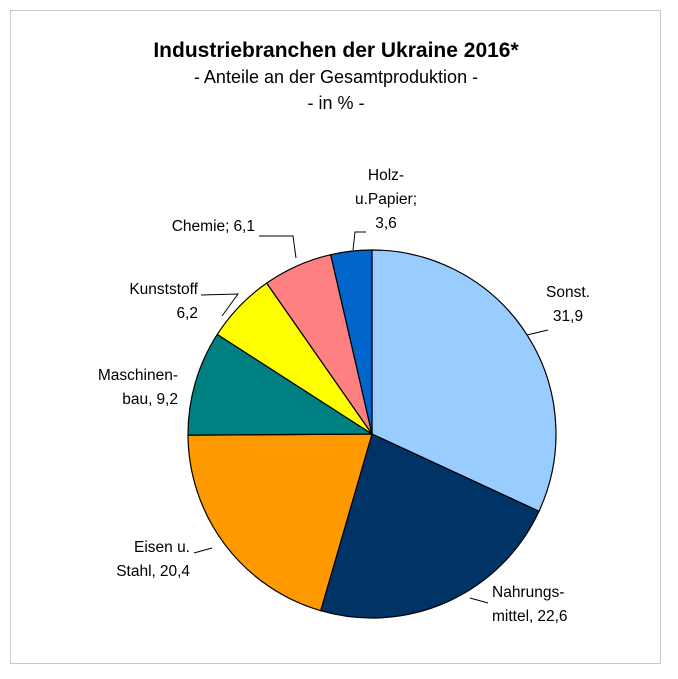  I want to click on category-label: Kunststoff, so click(163, 289).